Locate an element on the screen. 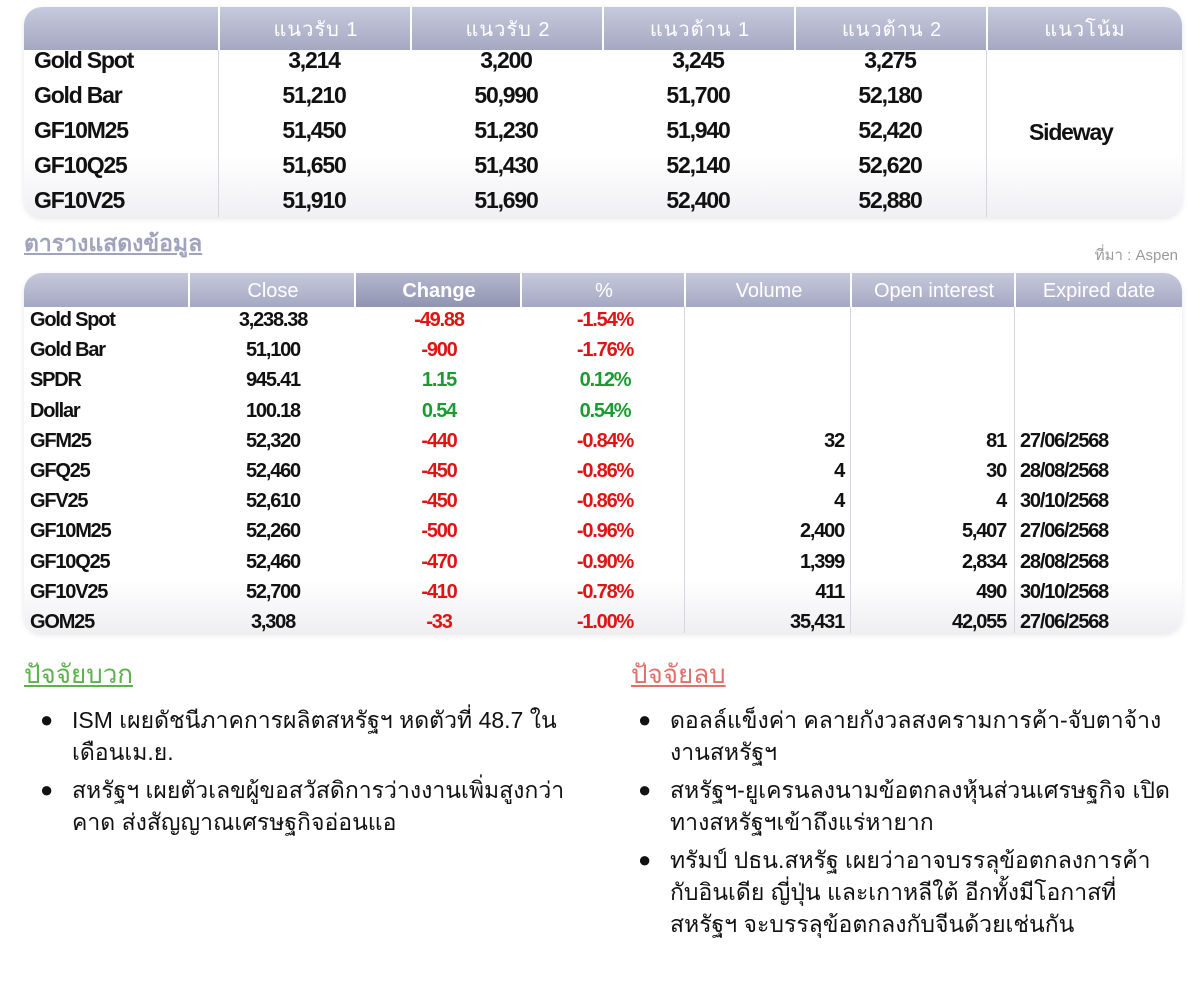 The width and height of the screenshot is (1200, 984). table1-row-name: Gold Spot is located at coordinates (84, 60).